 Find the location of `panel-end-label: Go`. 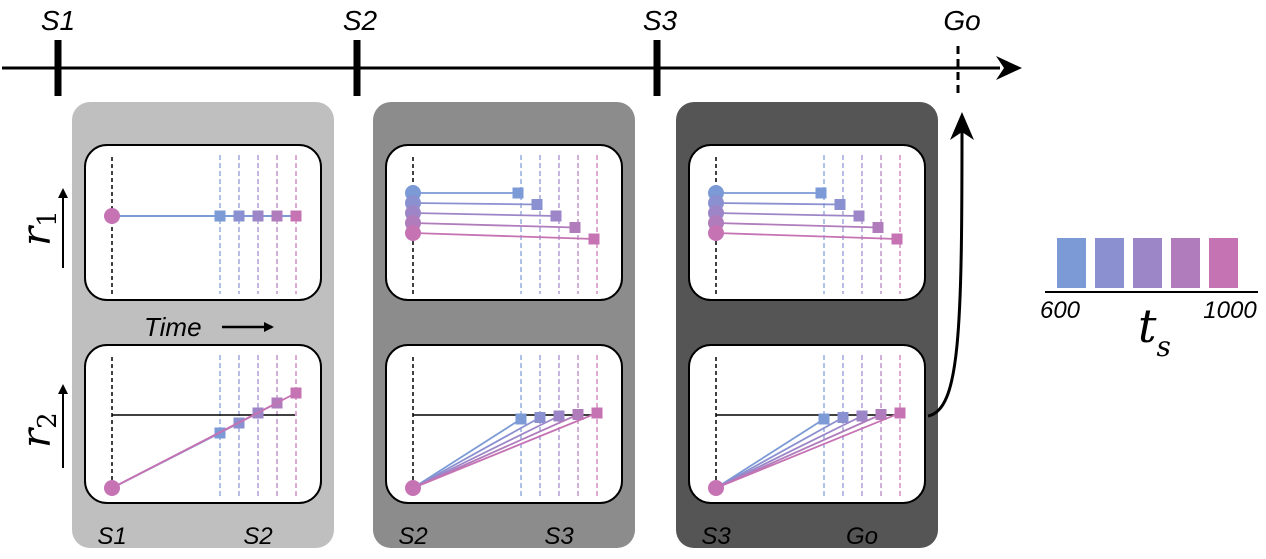

panel-end-label: Go is located at coordinates (862, 536).